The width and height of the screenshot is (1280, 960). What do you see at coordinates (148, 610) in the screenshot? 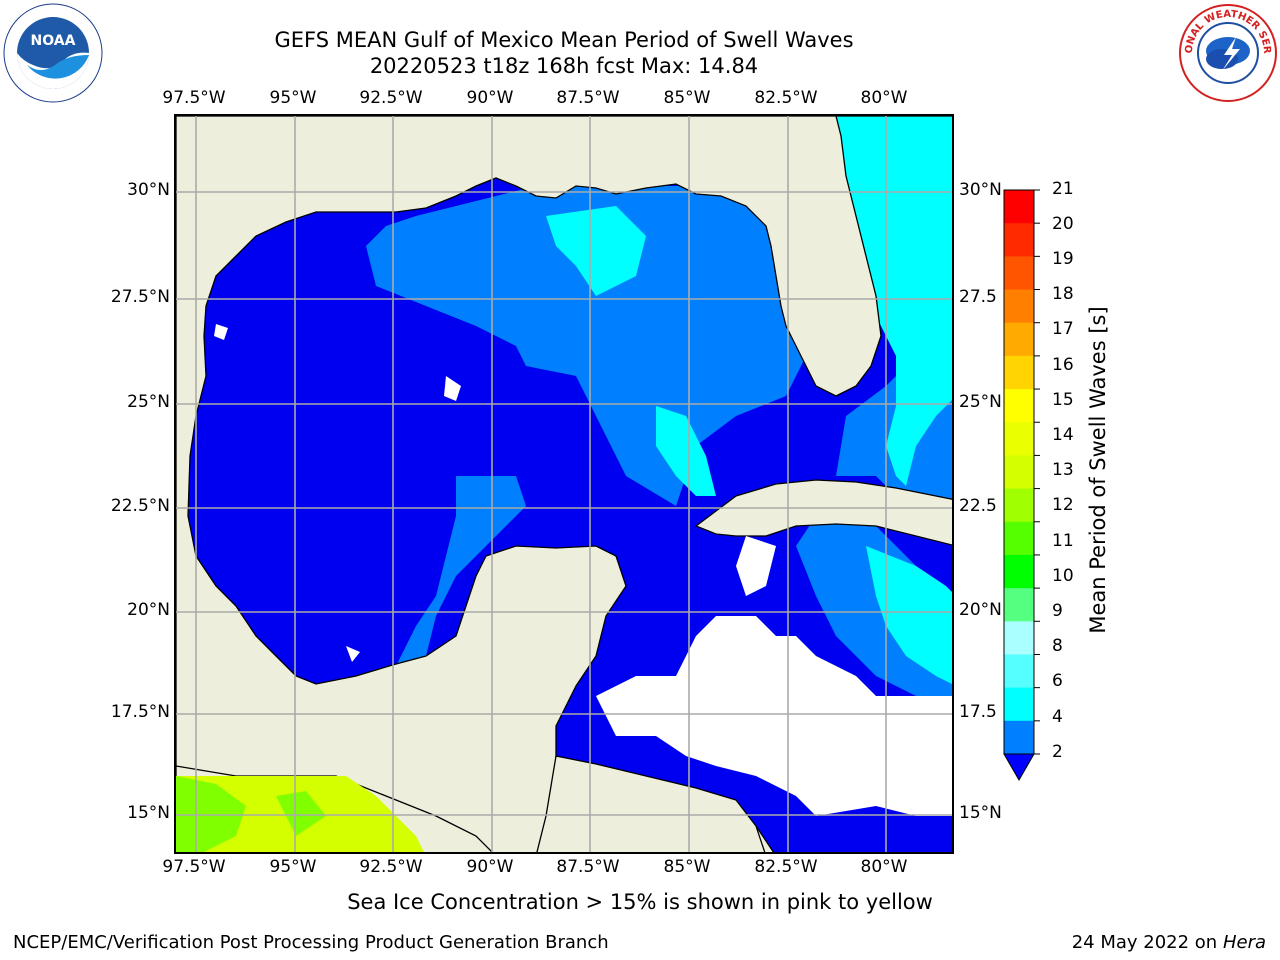
I see `lat-label-left: 20°N` at bounding box center [148, 610].